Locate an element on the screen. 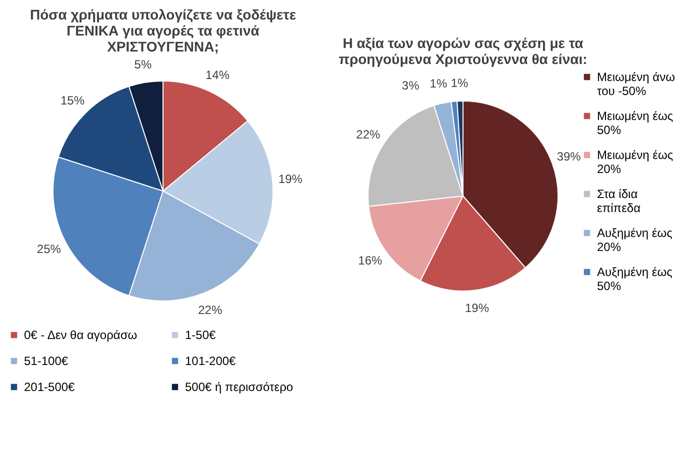  chart-title: Η αξία των αγορών σας σχέση με τα προηγούμενα Χριστούγεννα θα είναι: is located at coordinates (463, 51).